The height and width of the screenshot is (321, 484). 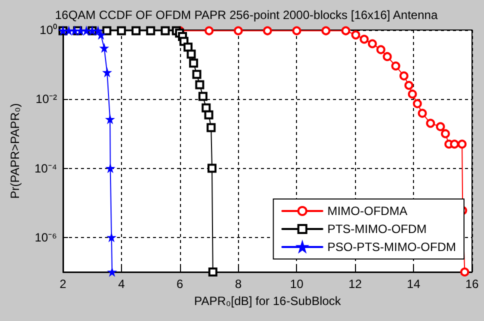 What do you see at coordinates (472, 284) in the screenshot?
I see `x-tick-label: 16` at bounding box center [472, 284].